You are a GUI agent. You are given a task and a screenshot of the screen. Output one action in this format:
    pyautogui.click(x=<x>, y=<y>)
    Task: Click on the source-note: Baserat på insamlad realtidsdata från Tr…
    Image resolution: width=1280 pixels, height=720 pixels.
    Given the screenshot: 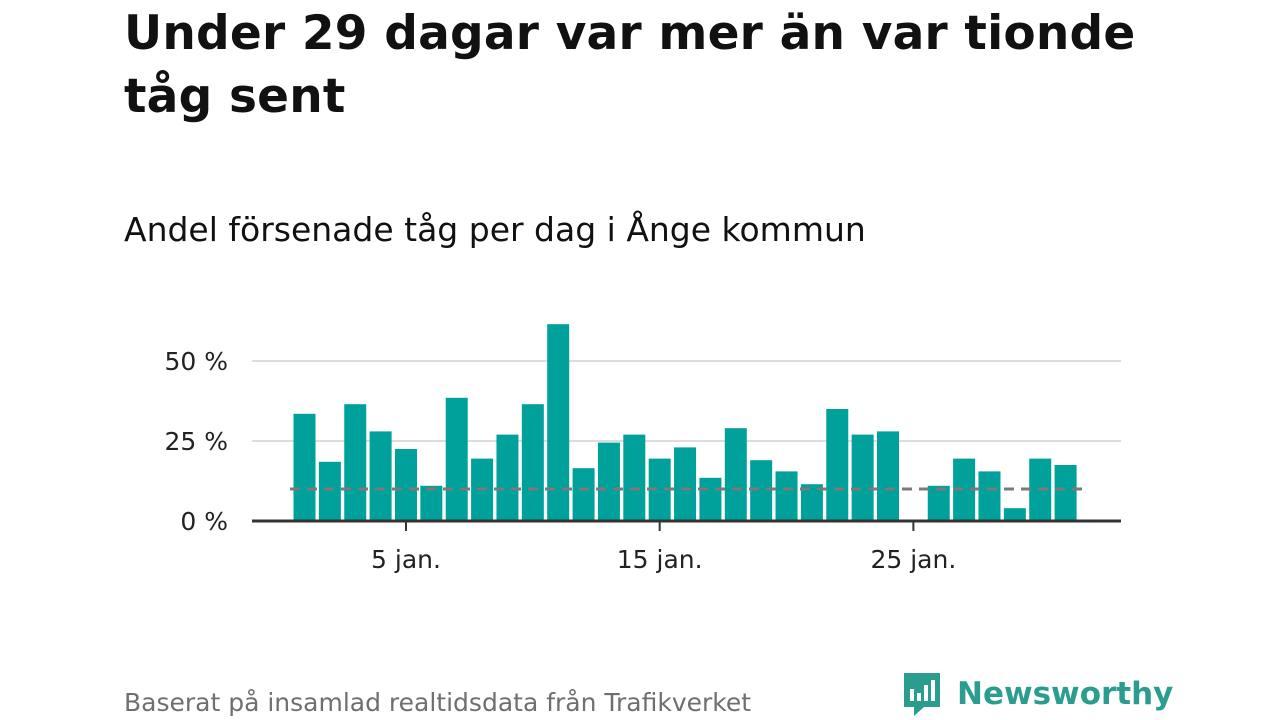 What is the action you would take?
    pyautogui.click(x=438, y=702)
    